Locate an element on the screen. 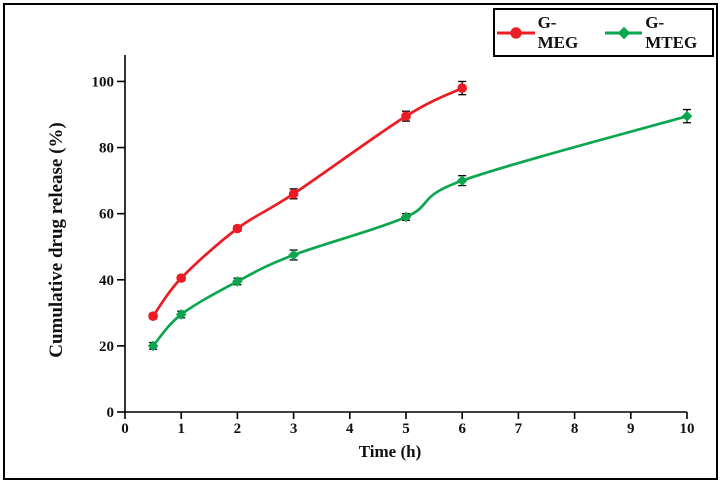  y-tick-label: 20 is located at coordinates (106, 347).